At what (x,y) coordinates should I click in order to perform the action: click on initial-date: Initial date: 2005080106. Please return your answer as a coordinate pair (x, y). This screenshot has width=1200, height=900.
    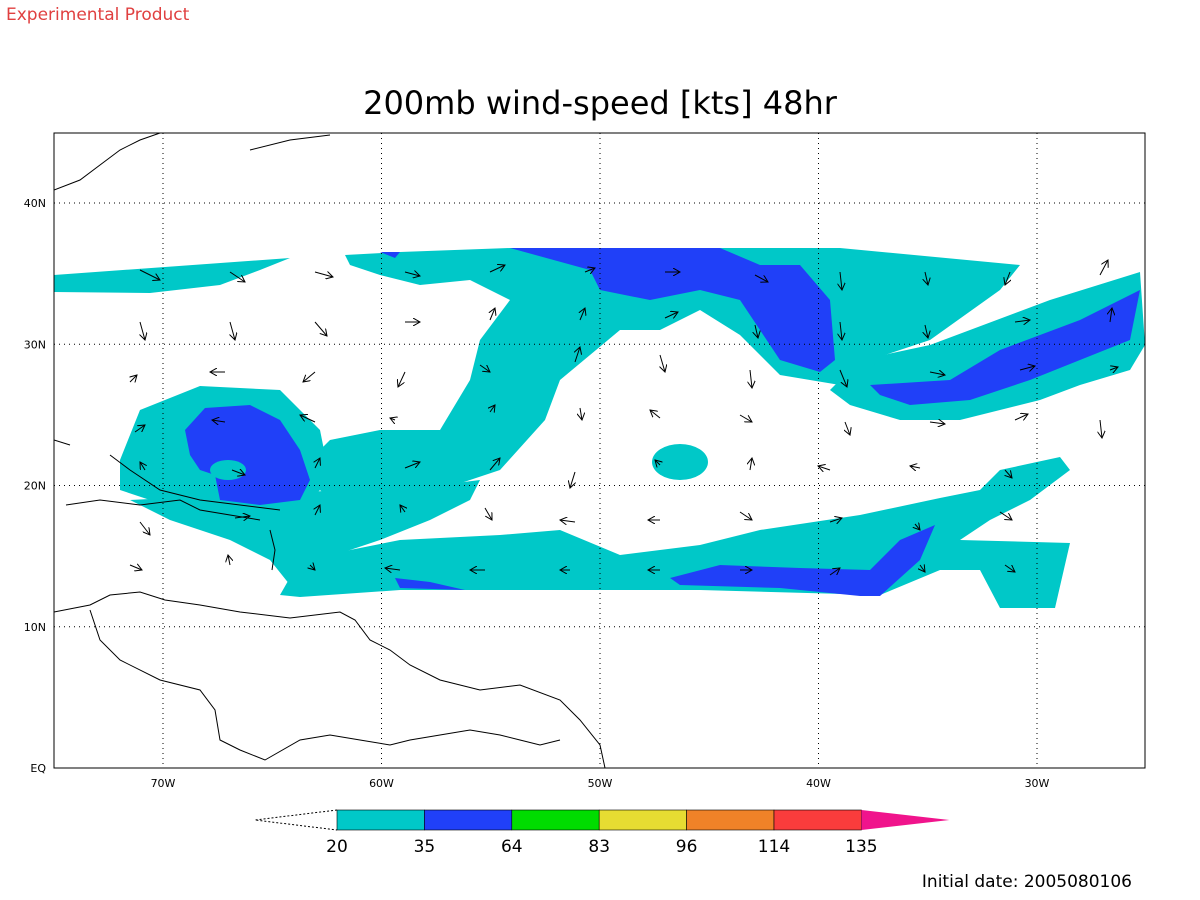
    Looking at the image, I should click on (1027, 882).